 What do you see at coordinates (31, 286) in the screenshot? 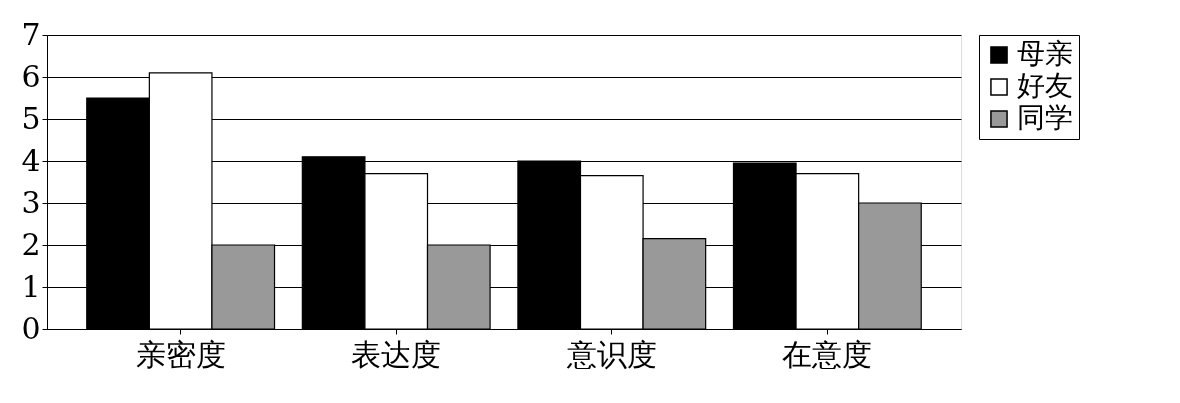
I see `y-tick-label: 1` at bounding box center [31, 286].